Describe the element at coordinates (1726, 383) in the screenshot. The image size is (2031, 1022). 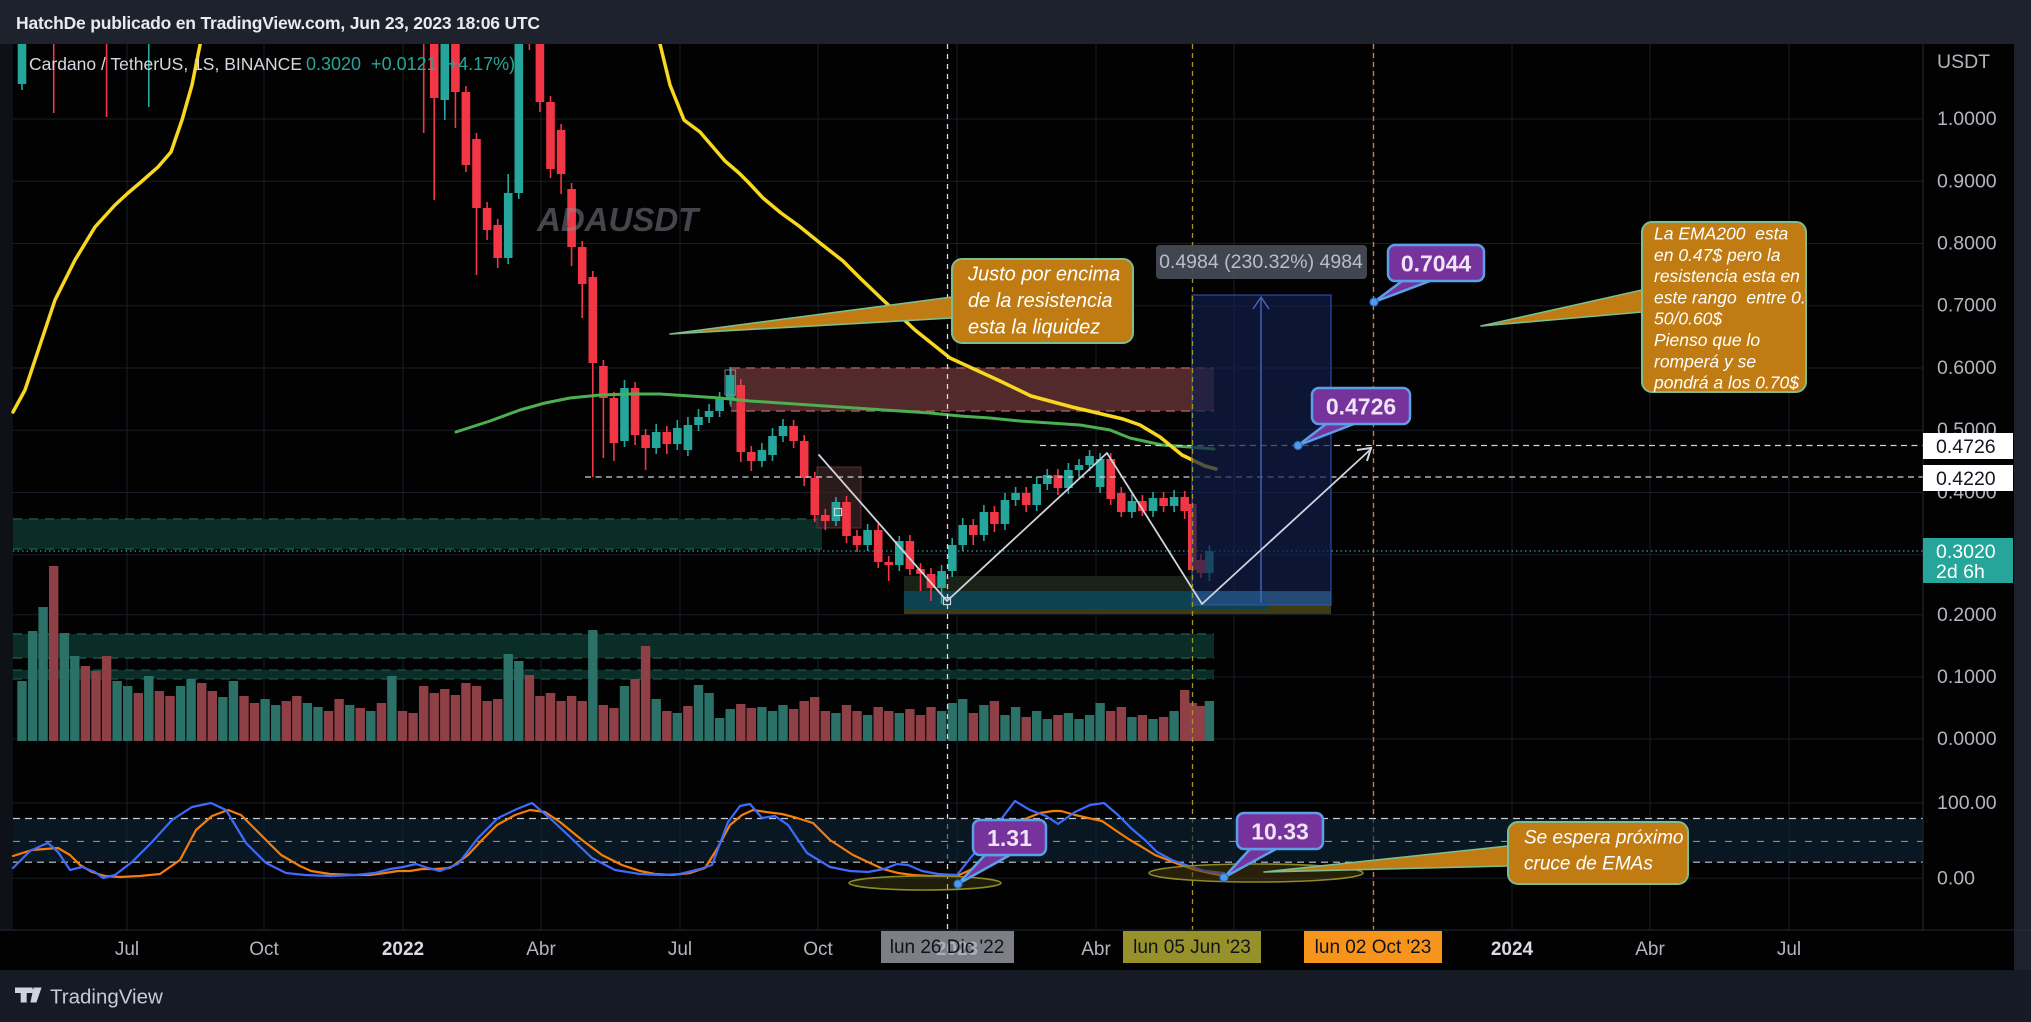
I see `svg-text: pondrá a los 0.70$` at that location.